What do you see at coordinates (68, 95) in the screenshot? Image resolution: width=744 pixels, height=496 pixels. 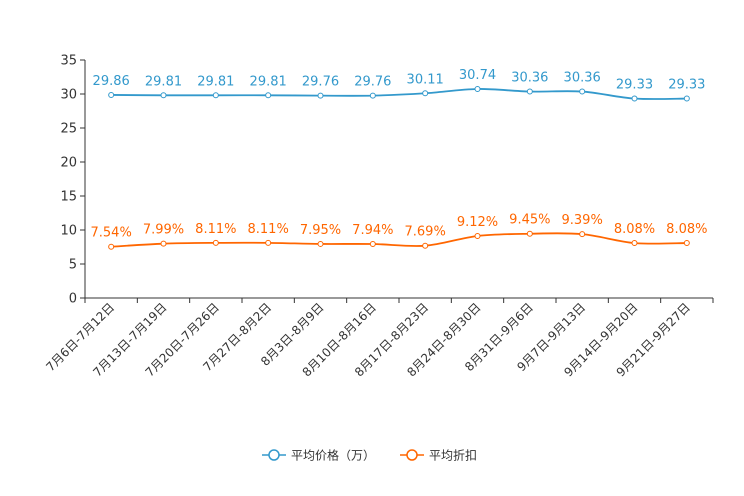 I see `y-tick-label: 30` at bounding box center [68, 95].